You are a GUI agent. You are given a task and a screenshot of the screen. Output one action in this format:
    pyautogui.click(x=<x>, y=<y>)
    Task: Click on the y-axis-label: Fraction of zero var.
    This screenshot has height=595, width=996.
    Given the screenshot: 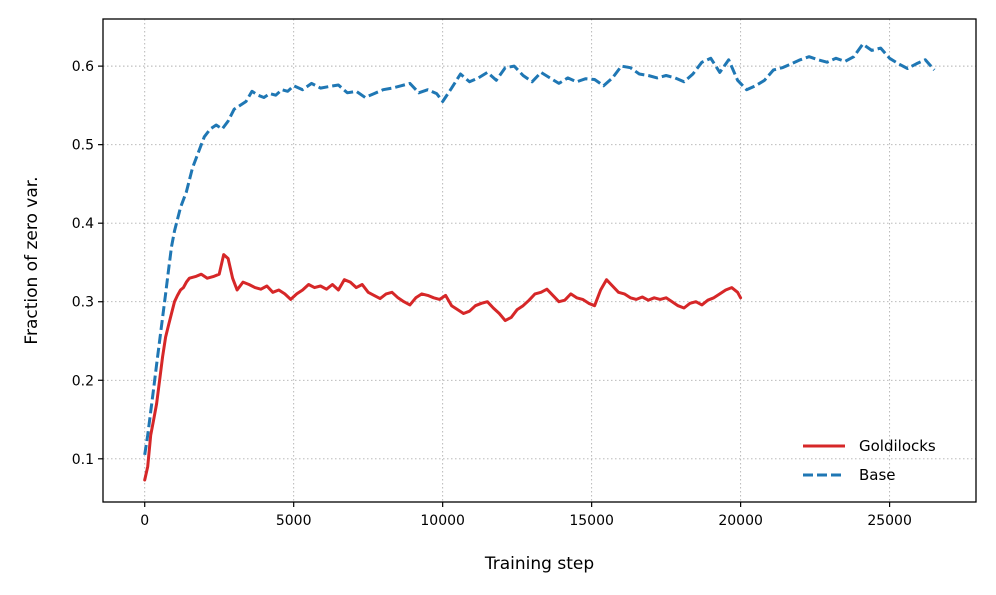 What is the action you would take?
    pyautogui.click(x=32, y=260)
    